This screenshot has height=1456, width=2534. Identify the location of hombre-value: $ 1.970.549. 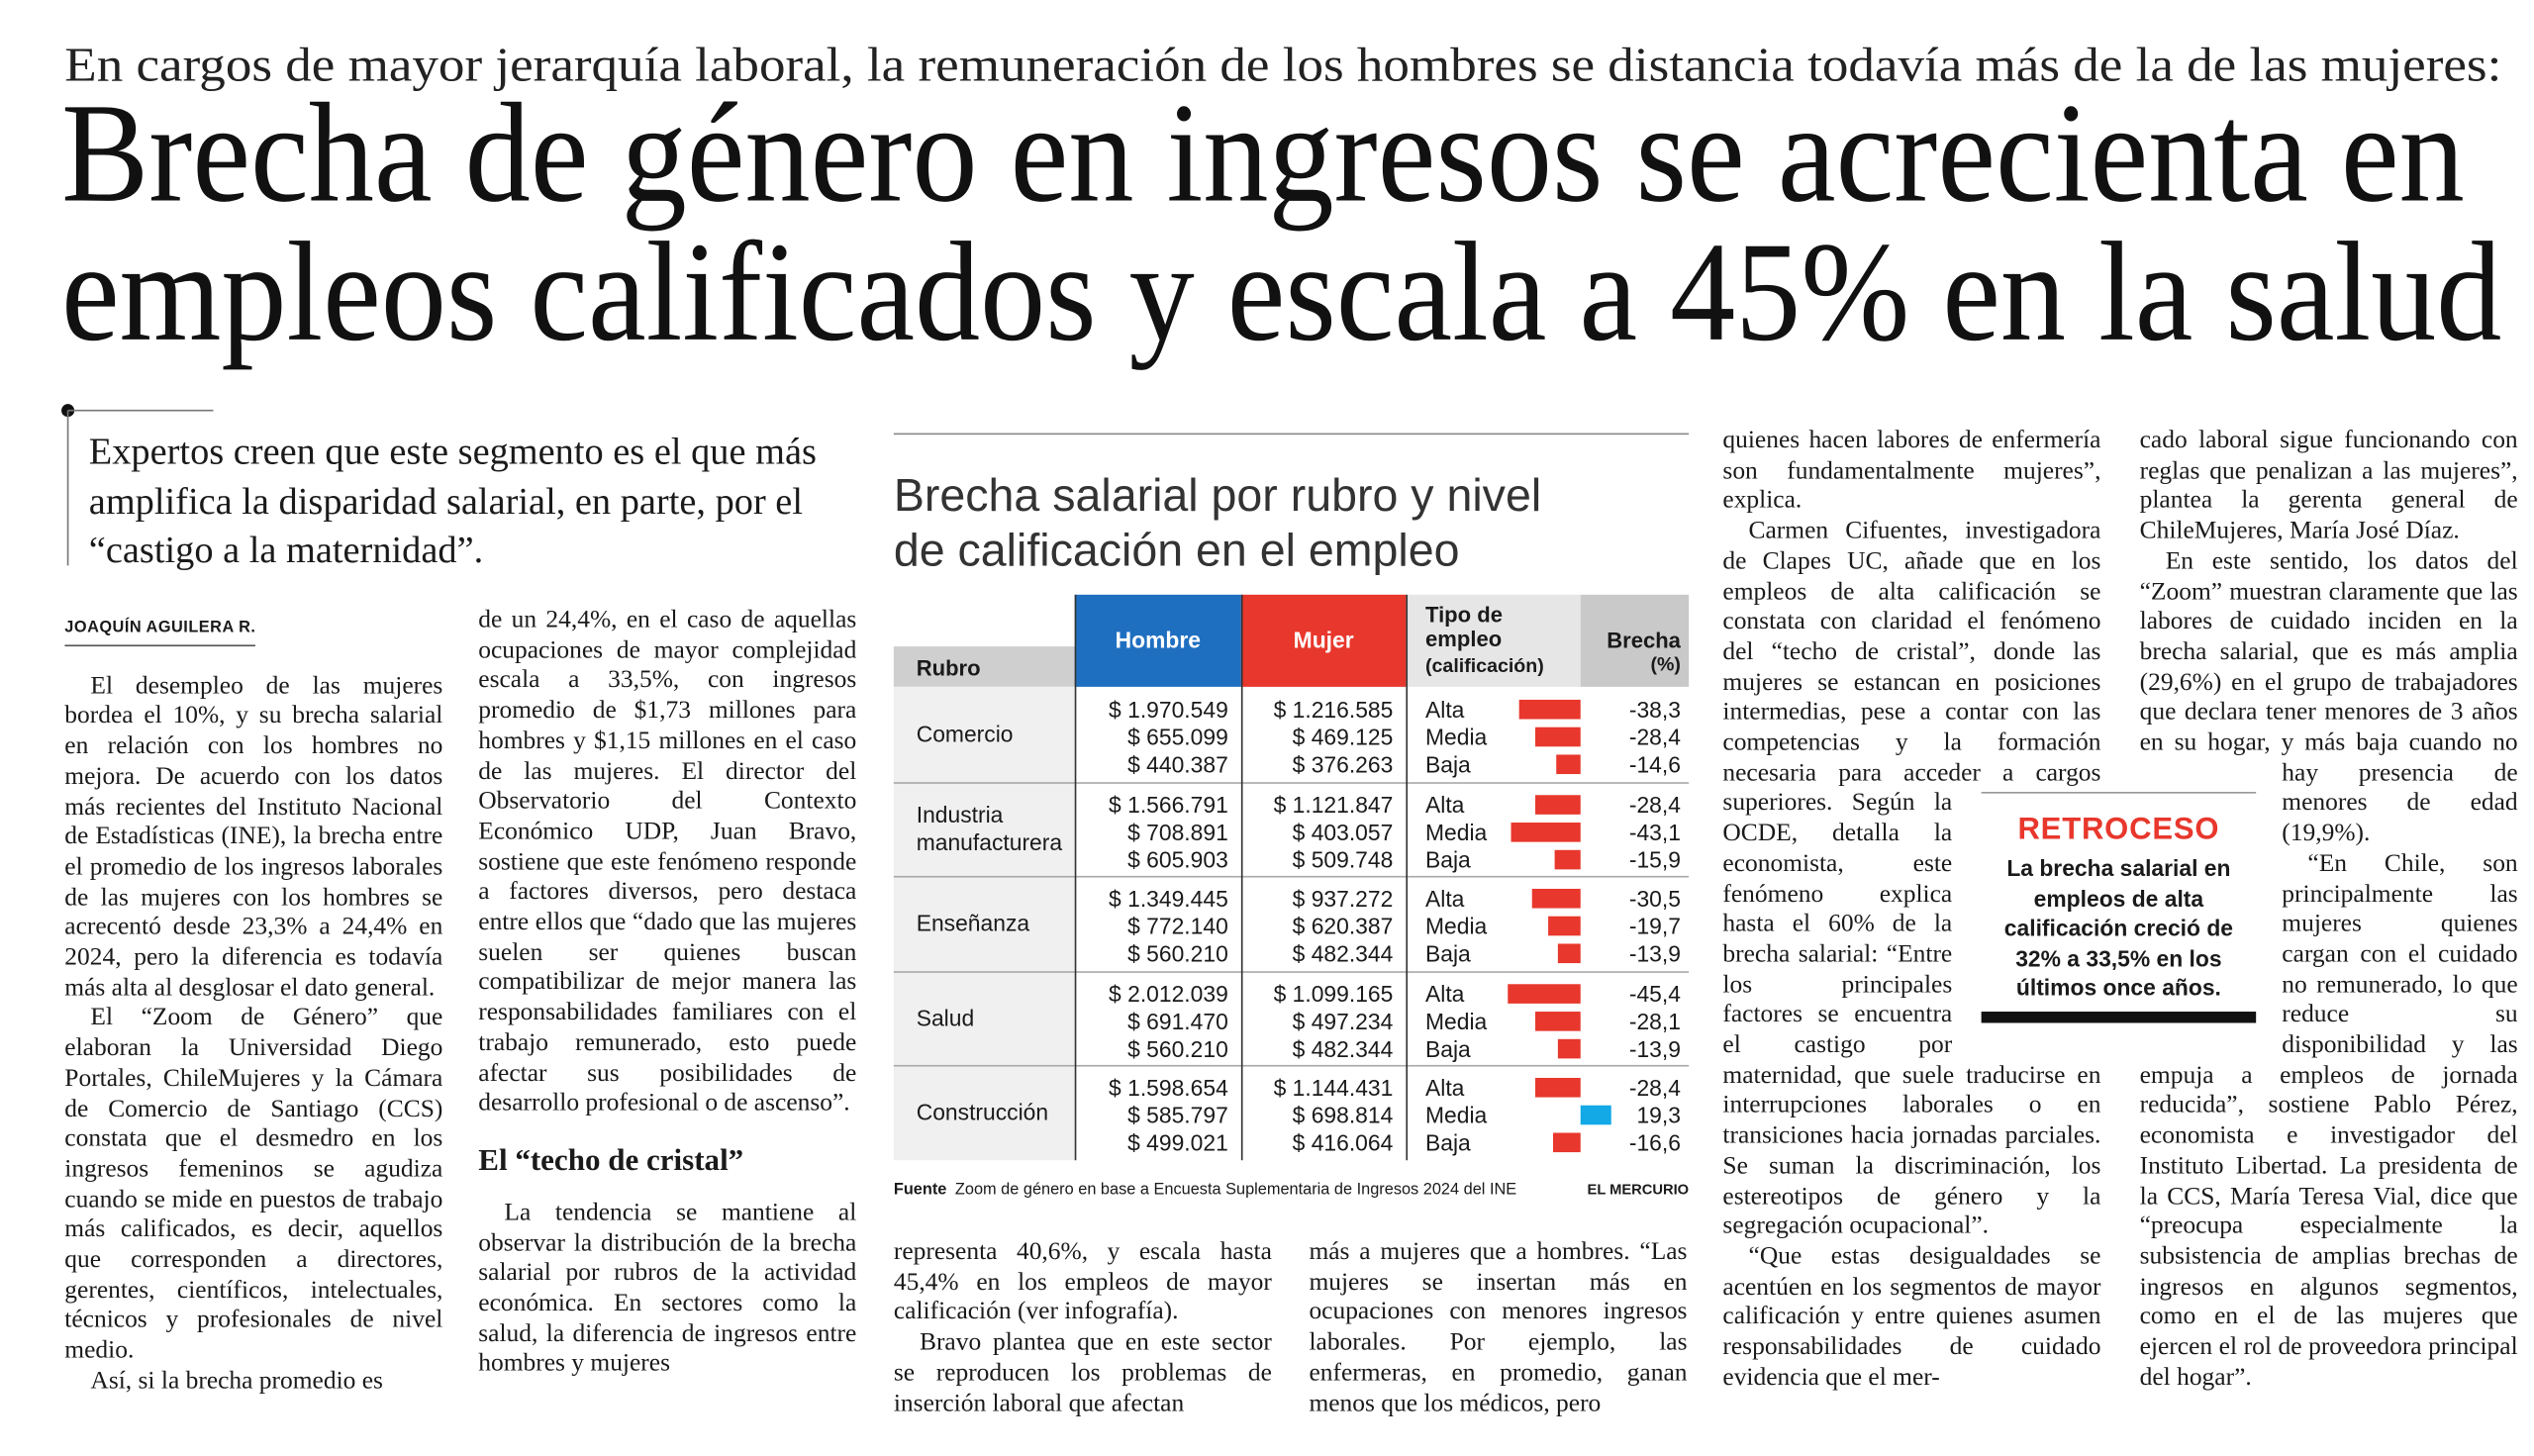
(1168, 709).